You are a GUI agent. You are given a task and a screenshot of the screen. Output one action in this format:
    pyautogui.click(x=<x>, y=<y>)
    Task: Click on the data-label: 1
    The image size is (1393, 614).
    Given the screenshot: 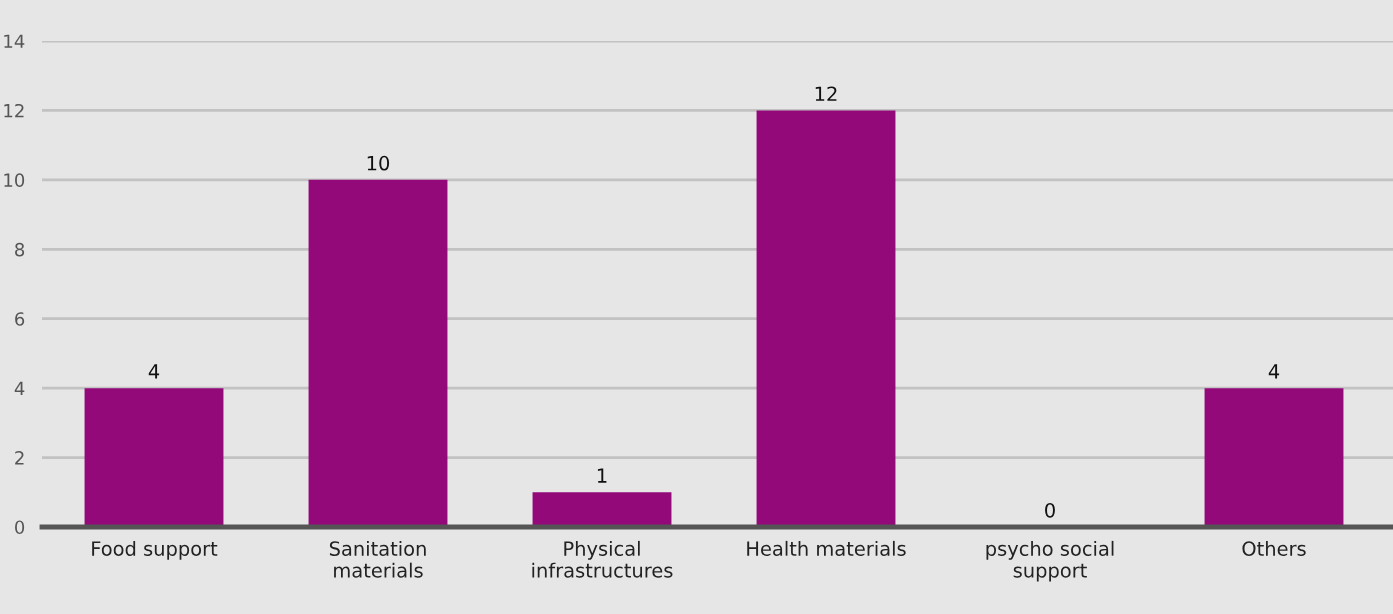 What is the action you would take?
    pyautogui.click(x=602, y=475)
    